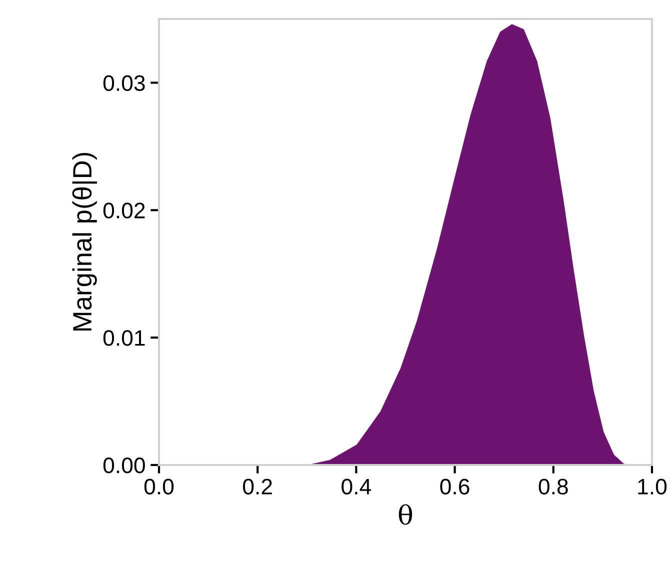 This screenshot has height=576, width=672. I want to click on x-tick-label: 0.4, so click(356, 486).